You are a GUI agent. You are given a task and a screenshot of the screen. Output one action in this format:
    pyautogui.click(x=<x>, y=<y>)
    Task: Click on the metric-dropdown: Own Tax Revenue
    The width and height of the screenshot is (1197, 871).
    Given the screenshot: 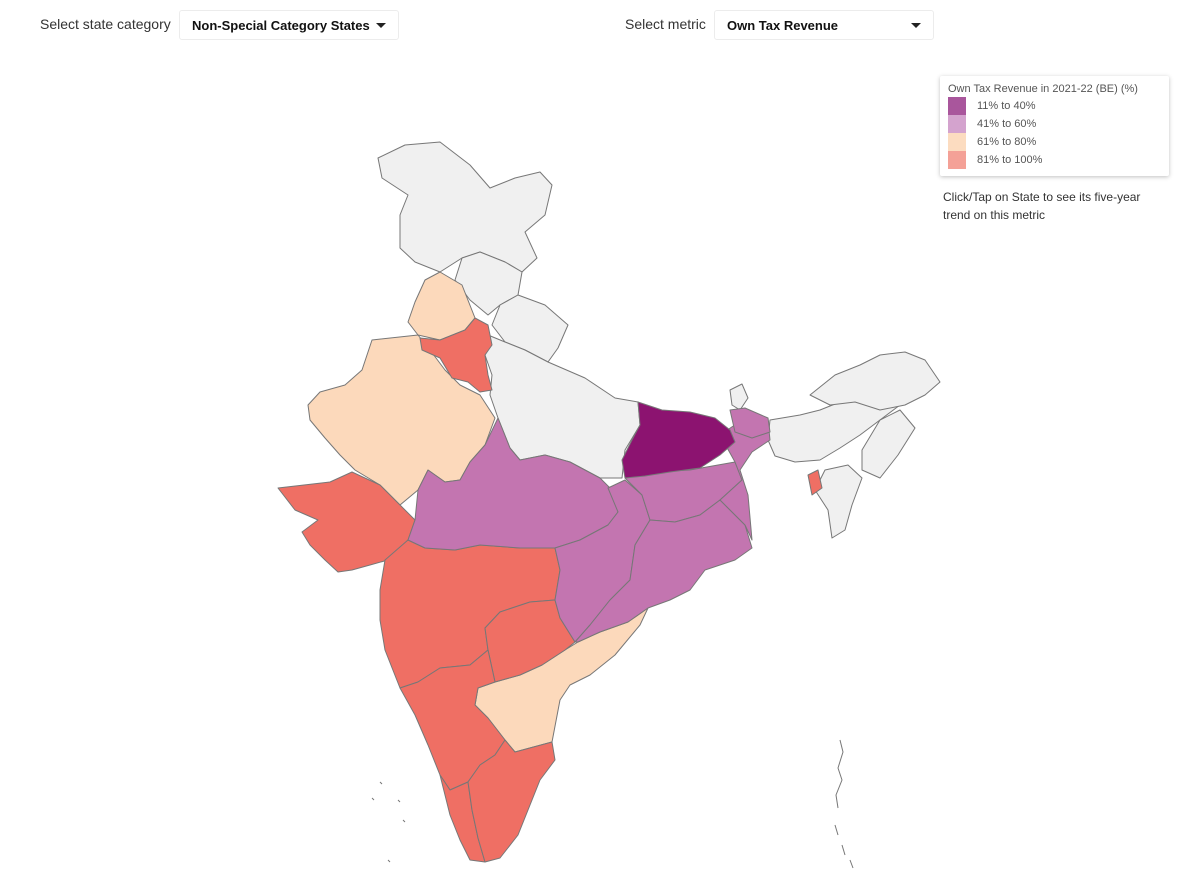 What is the action you would take?
    pyautogui.click(x=824, y=25)
    